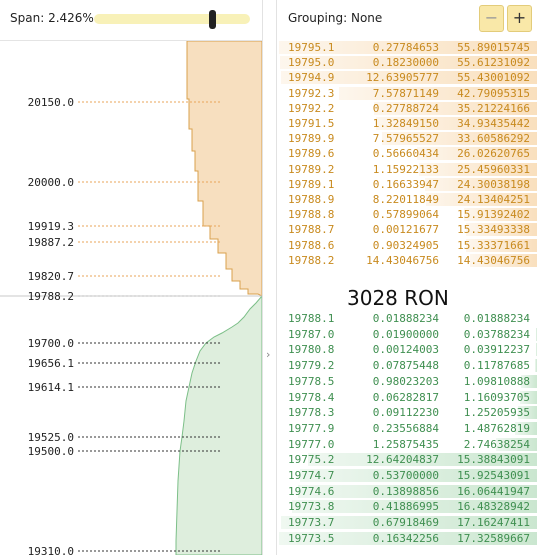  I want to click on bid-size: 0.53700000, so click(405, 475).